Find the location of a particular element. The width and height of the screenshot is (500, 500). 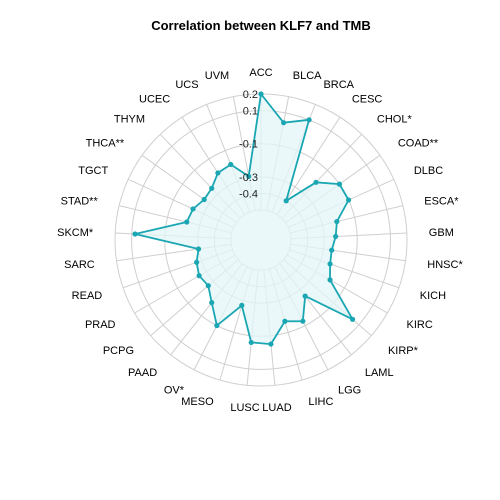

radial-tick-label: -0.1 is located at coordinates (248, 145).